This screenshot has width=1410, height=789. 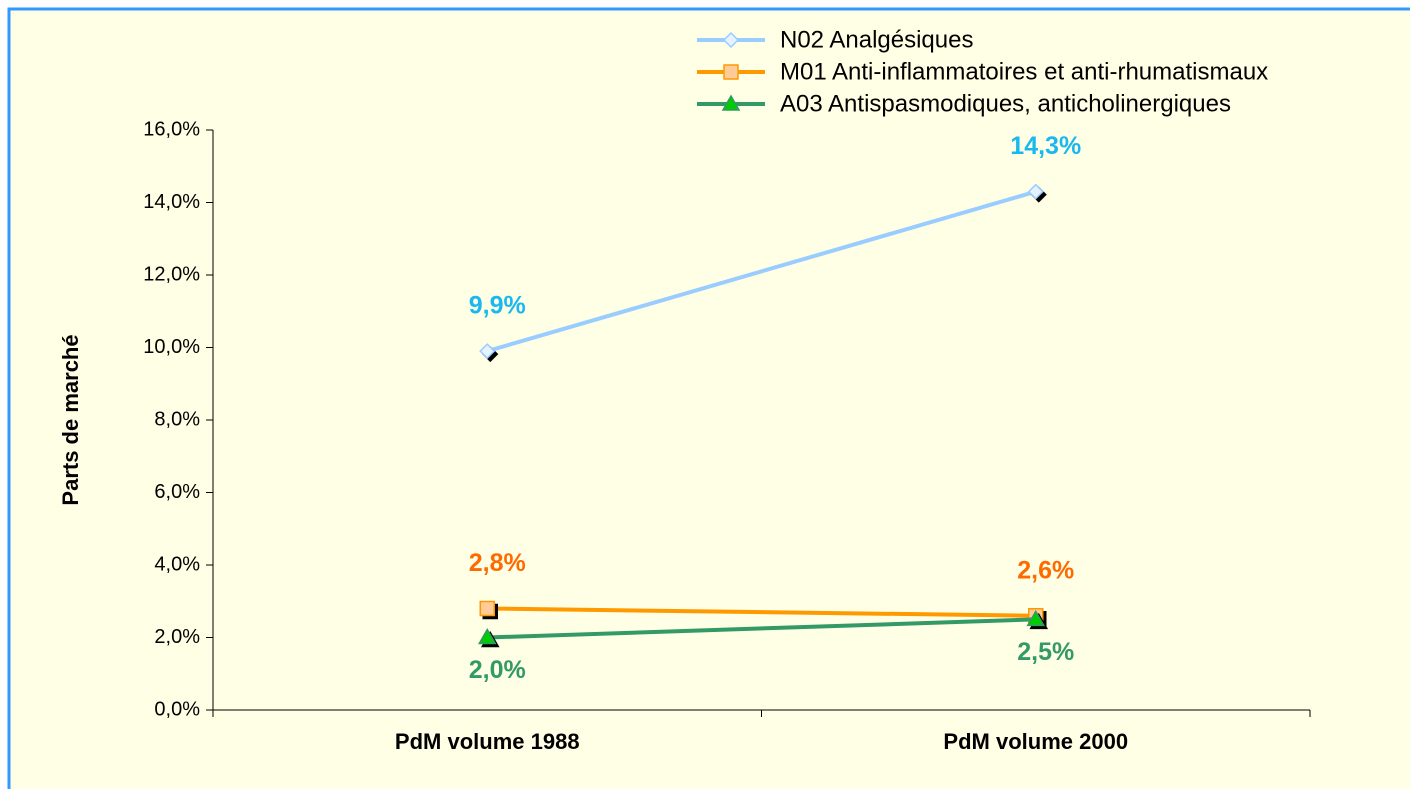 What do you see at coordinates (1045, 146) in the screenshot?
I see `data-label: 14,3%` at bounding box center [1045, 146].